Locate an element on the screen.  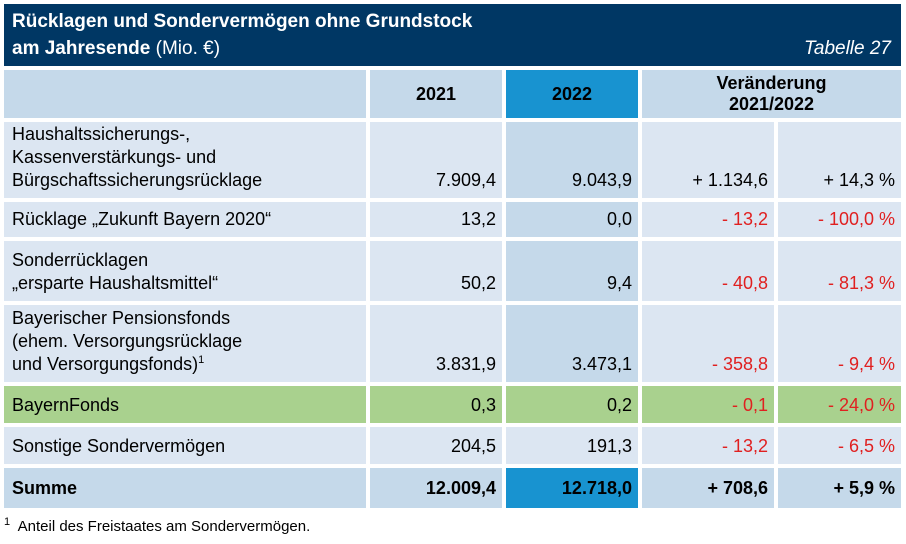
value-2022: 9.043,9 is located at coordinates (572, 160).